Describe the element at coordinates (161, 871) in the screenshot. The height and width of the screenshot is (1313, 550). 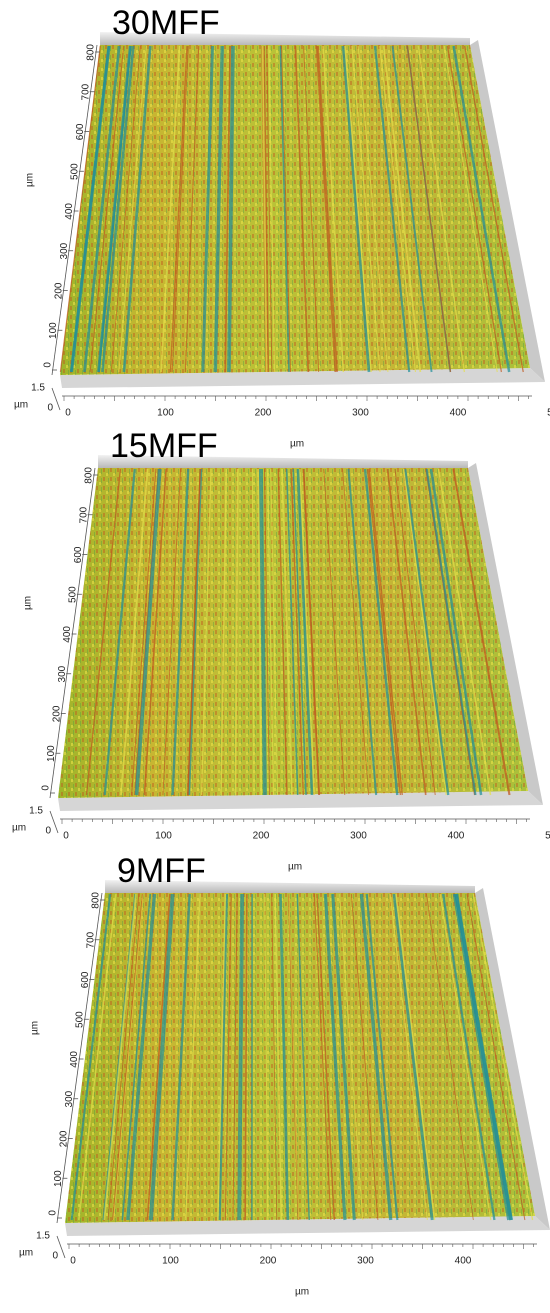
I see `panel-title: 9MFF` at that location.